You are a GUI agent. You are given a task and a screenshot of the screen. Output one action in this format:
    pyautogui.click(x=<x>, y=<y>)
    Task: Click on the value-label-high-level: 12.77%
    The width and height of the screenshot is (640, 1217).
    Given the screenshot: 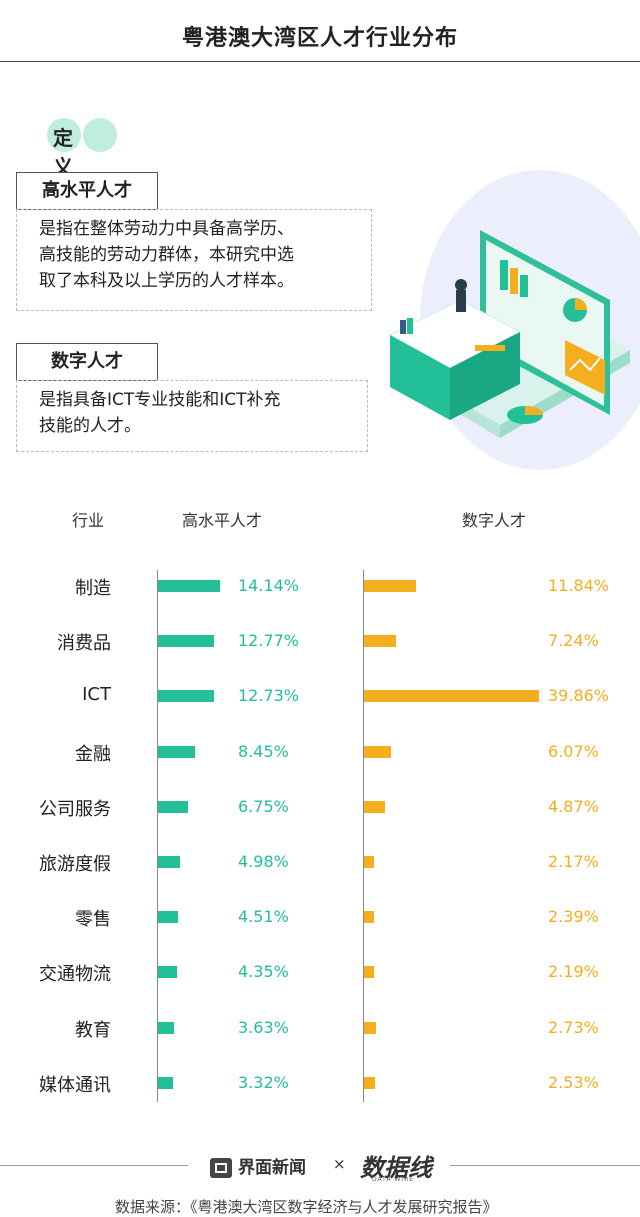 What is the action you would take?
    pyautogui.click(x=269, y=641)
    